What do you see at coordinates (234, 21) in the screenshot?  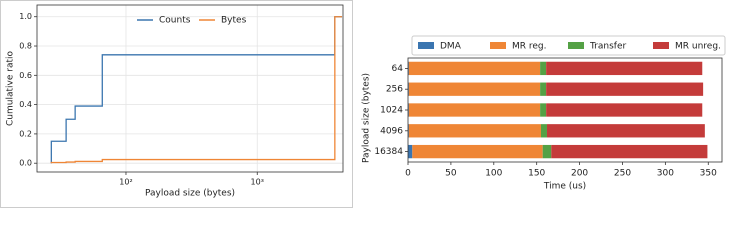 I see `legend-label: Bytes` at bounding box center [234, 21].